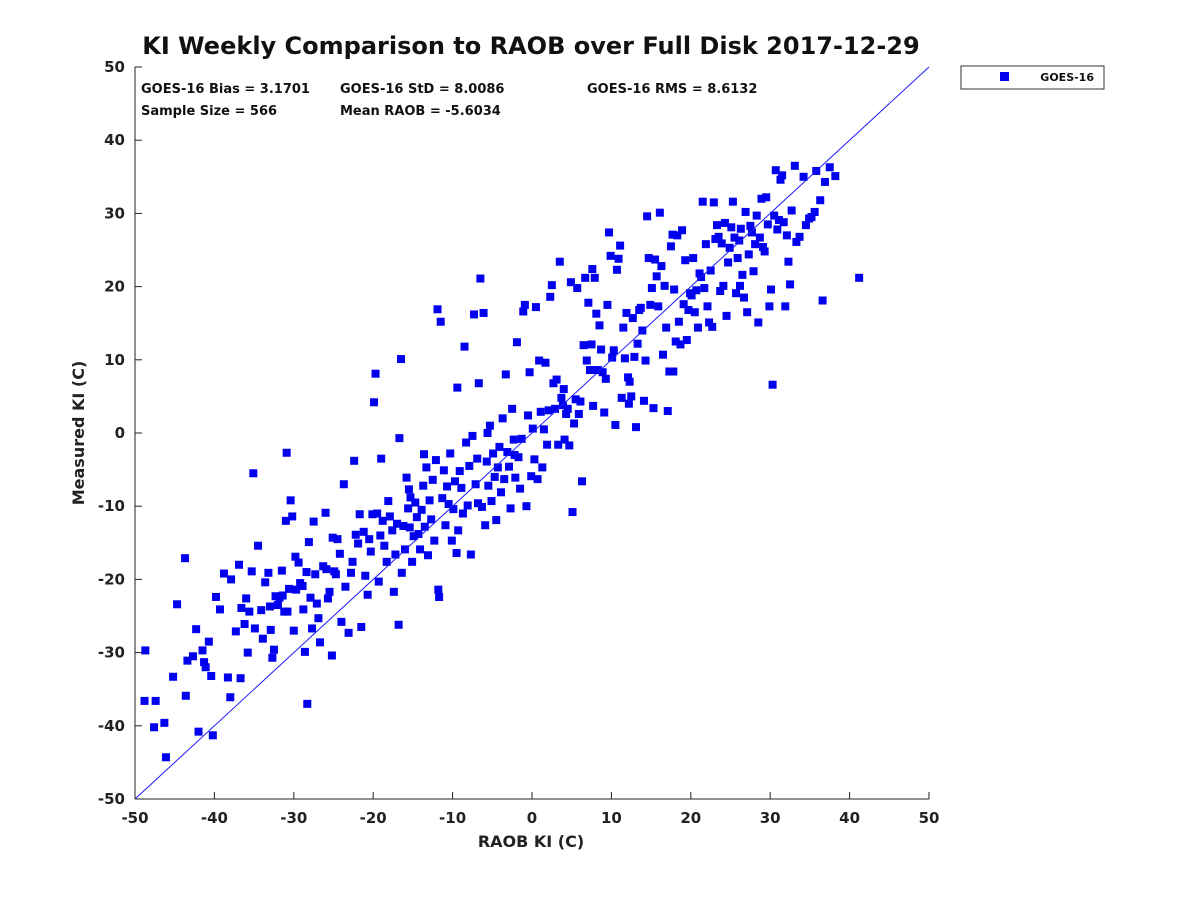 The height and width of the screenshot is (900, 1200). Describe the element at coordinates (120, 433) in the screenshot. I see `y-ticks: -50 -40 -30 -20 -10 0 10 20 30 40 50` at that location.